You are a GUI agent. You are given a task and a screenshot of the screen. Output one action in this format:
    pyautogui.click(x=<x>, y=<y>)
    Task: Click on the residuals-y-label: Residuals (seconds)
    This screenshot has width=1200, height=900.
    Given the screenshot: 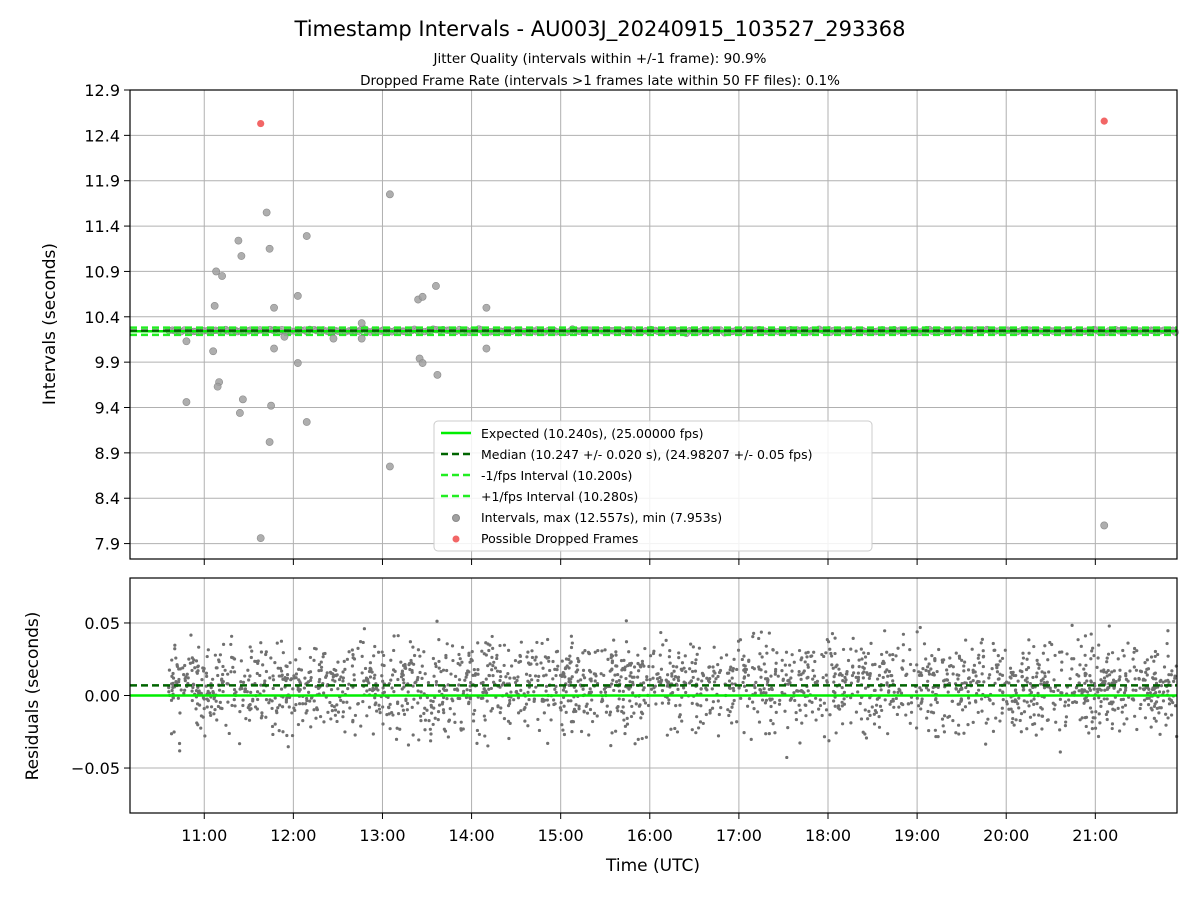 What is the action you would take?
    pyautogui.click(x=33, y=696)
    